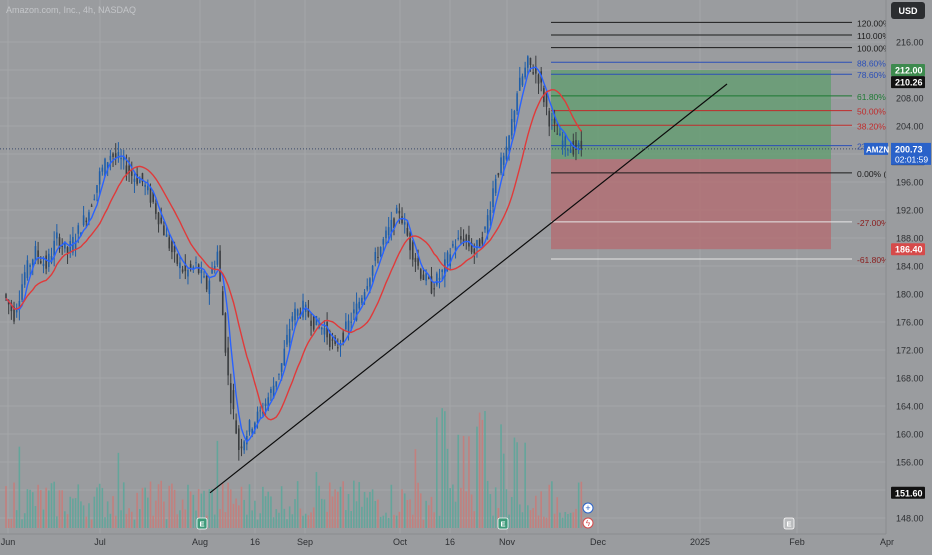 The width and height of the screenshot is (932, 555). I want to click on add-indicator-icon, so click(588, 508).